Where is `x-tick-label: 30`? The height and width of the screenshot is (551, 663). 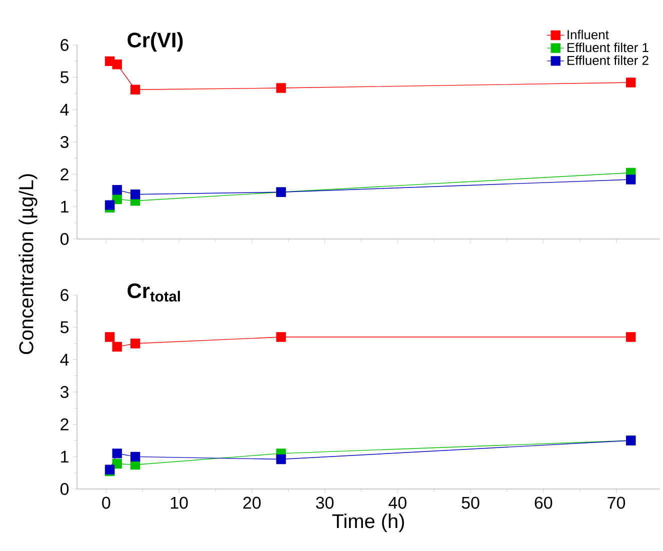 x-tick-label: 30 is located at coordinates (325, 502).